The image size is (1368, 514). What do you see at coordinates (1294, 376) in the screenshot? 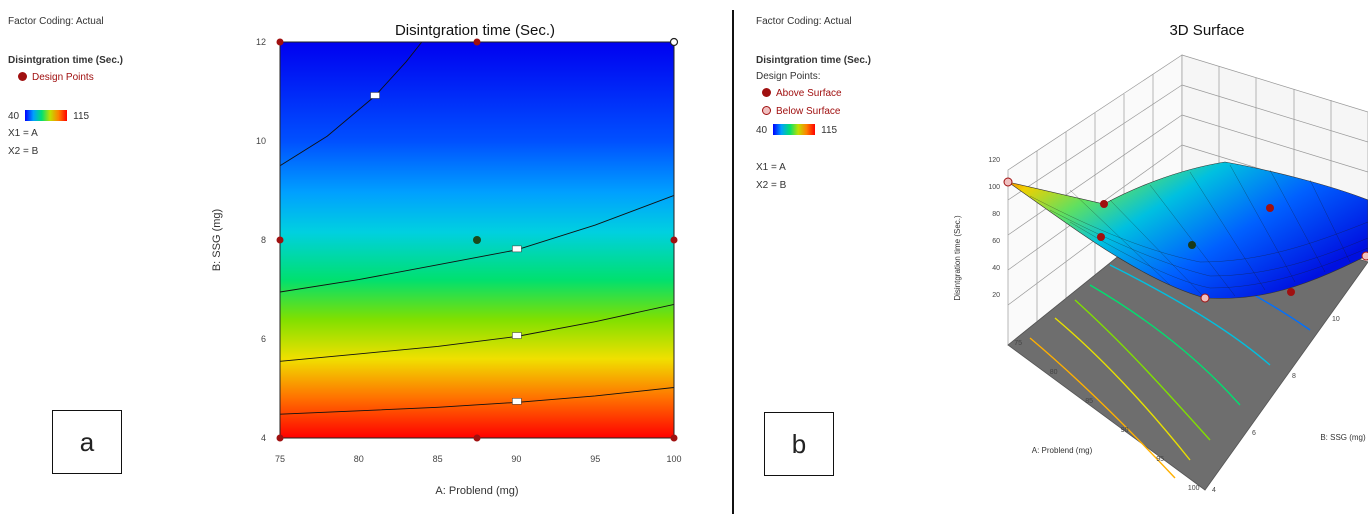
I see `b-tick-label: 8` at bounding box center [1294, 376].